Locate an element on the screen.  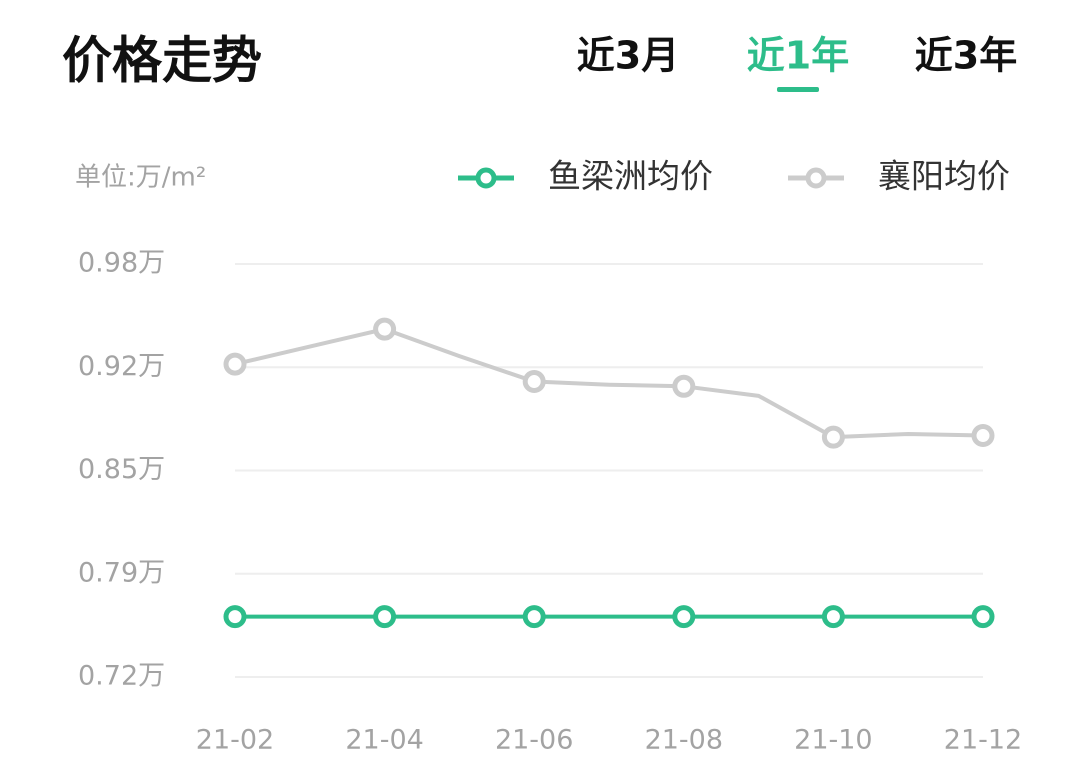
x-tick-label: 21-10 is located at coordinates (833, 740).